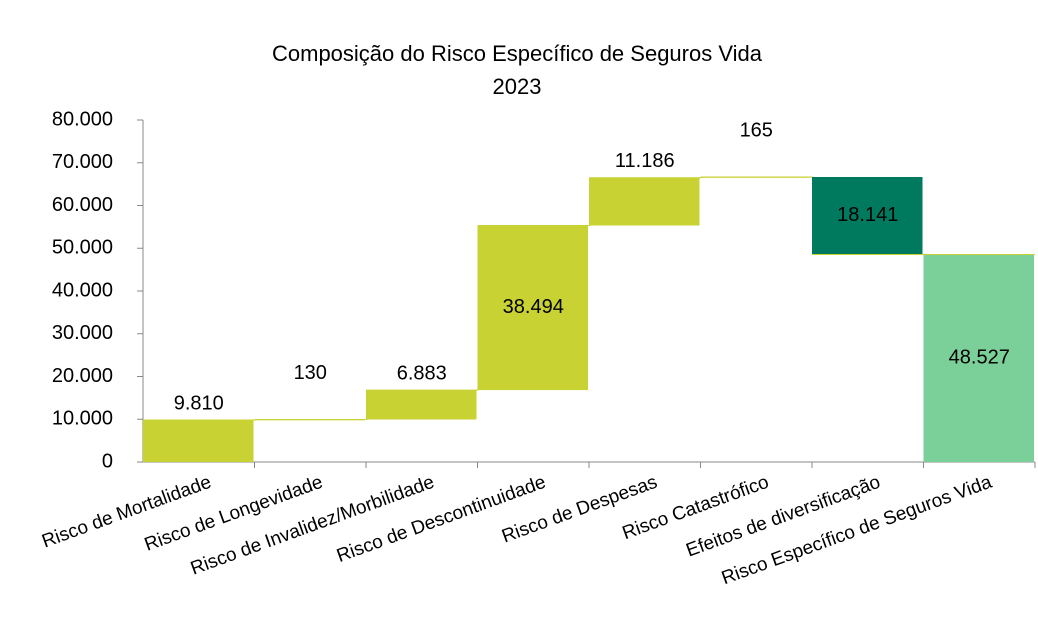 Image resolution: width=1038 pixels, height=617 pixels. I want to click on chart-subtitle: 2023, so click(517, 86).